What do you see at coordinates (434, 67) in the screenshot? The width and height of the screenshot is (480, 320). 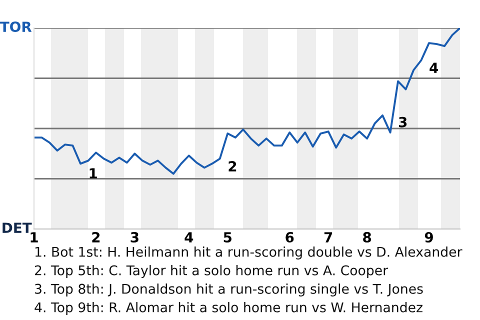 I see `annotation: 4` at bounding box center [434, 67].